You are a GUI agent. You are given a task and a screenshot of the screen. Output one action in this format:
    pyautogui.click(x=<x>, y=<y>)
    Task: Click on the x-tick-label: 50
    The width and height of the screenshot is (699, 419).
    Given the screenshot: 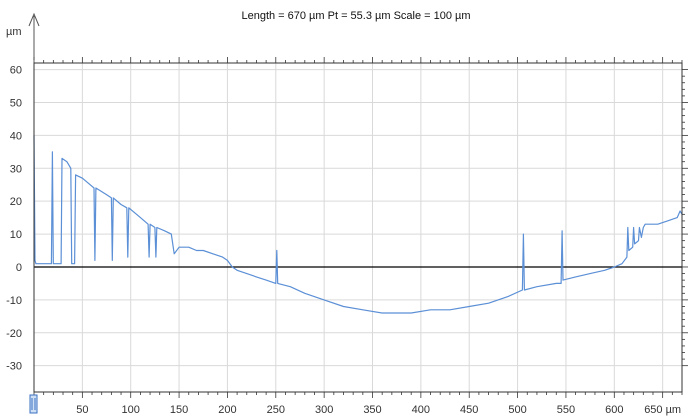 What is the action you would take?
    pyautogui.click(x=82, y=410)
    